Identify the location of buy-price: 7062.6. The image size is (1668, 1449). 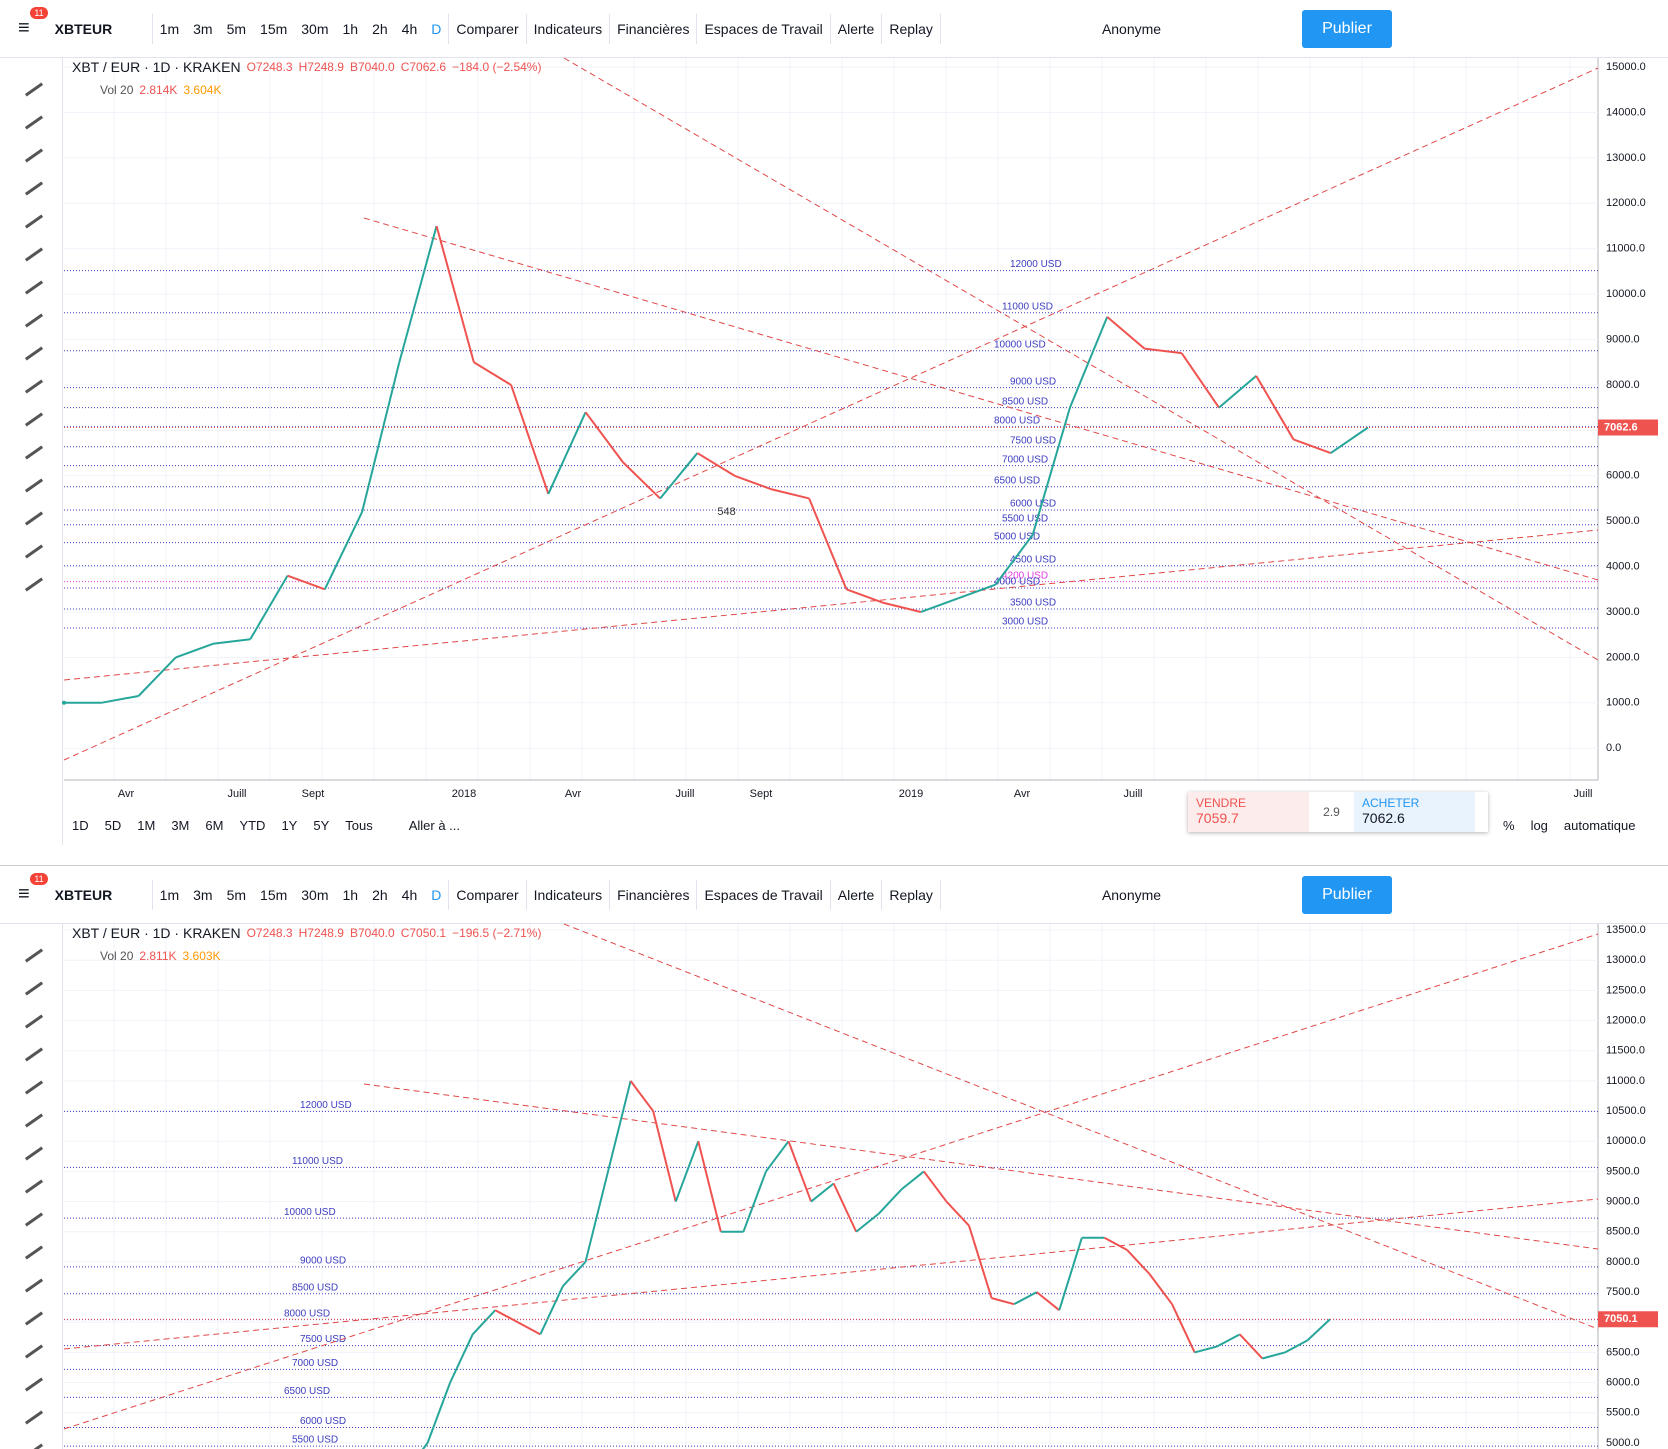
(1383, 818).